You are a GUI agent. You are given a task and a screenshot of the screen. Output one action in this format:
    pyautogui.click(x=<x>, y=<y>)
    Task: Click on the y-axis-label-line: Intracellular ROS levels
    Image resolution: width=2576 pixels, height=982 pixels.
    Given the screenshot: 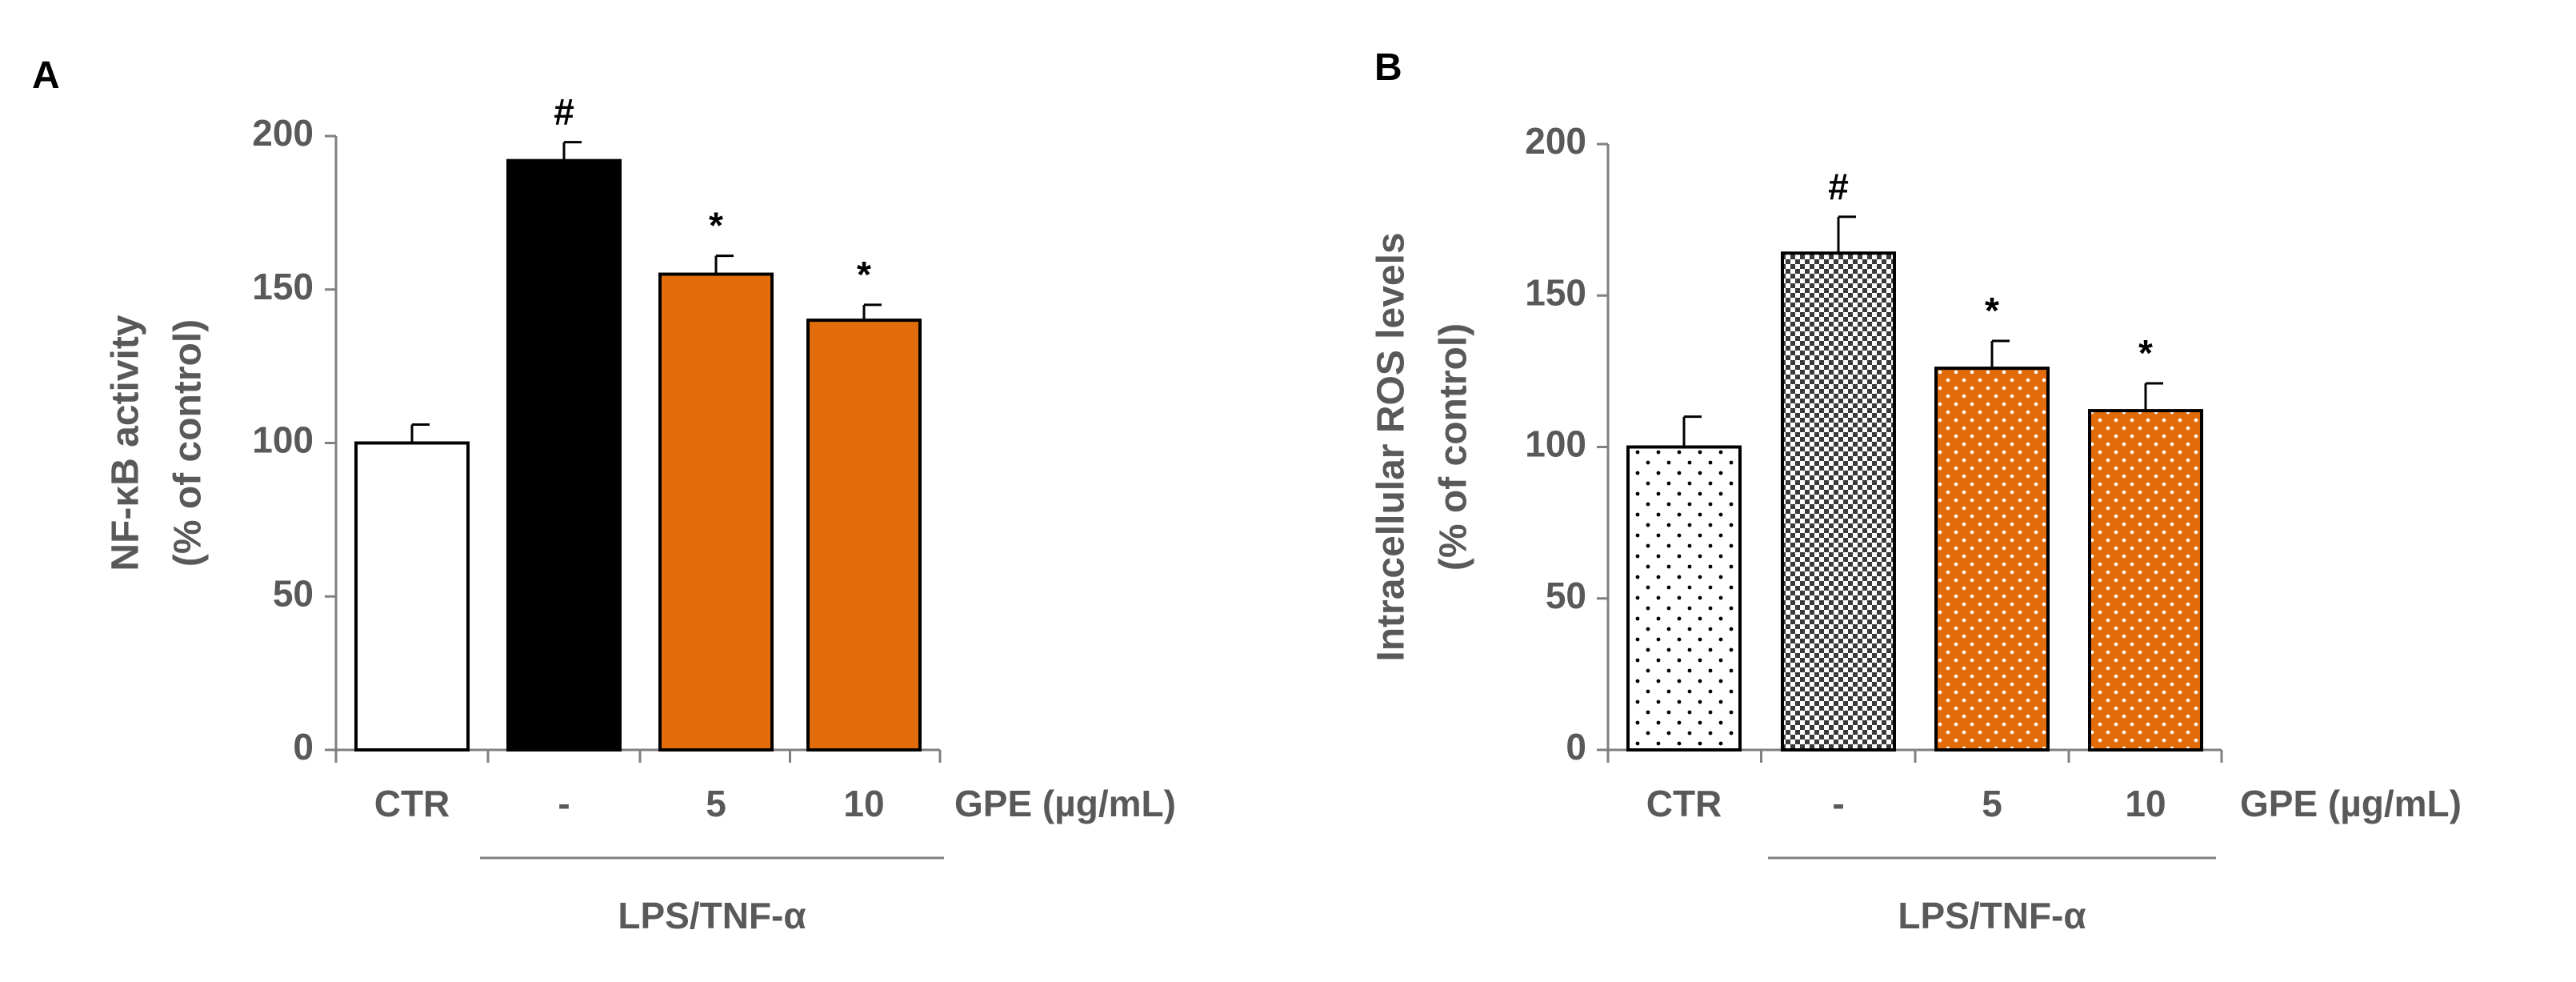 What is the action you would take?
    pyautogui.click(x=1391, y=446)
    